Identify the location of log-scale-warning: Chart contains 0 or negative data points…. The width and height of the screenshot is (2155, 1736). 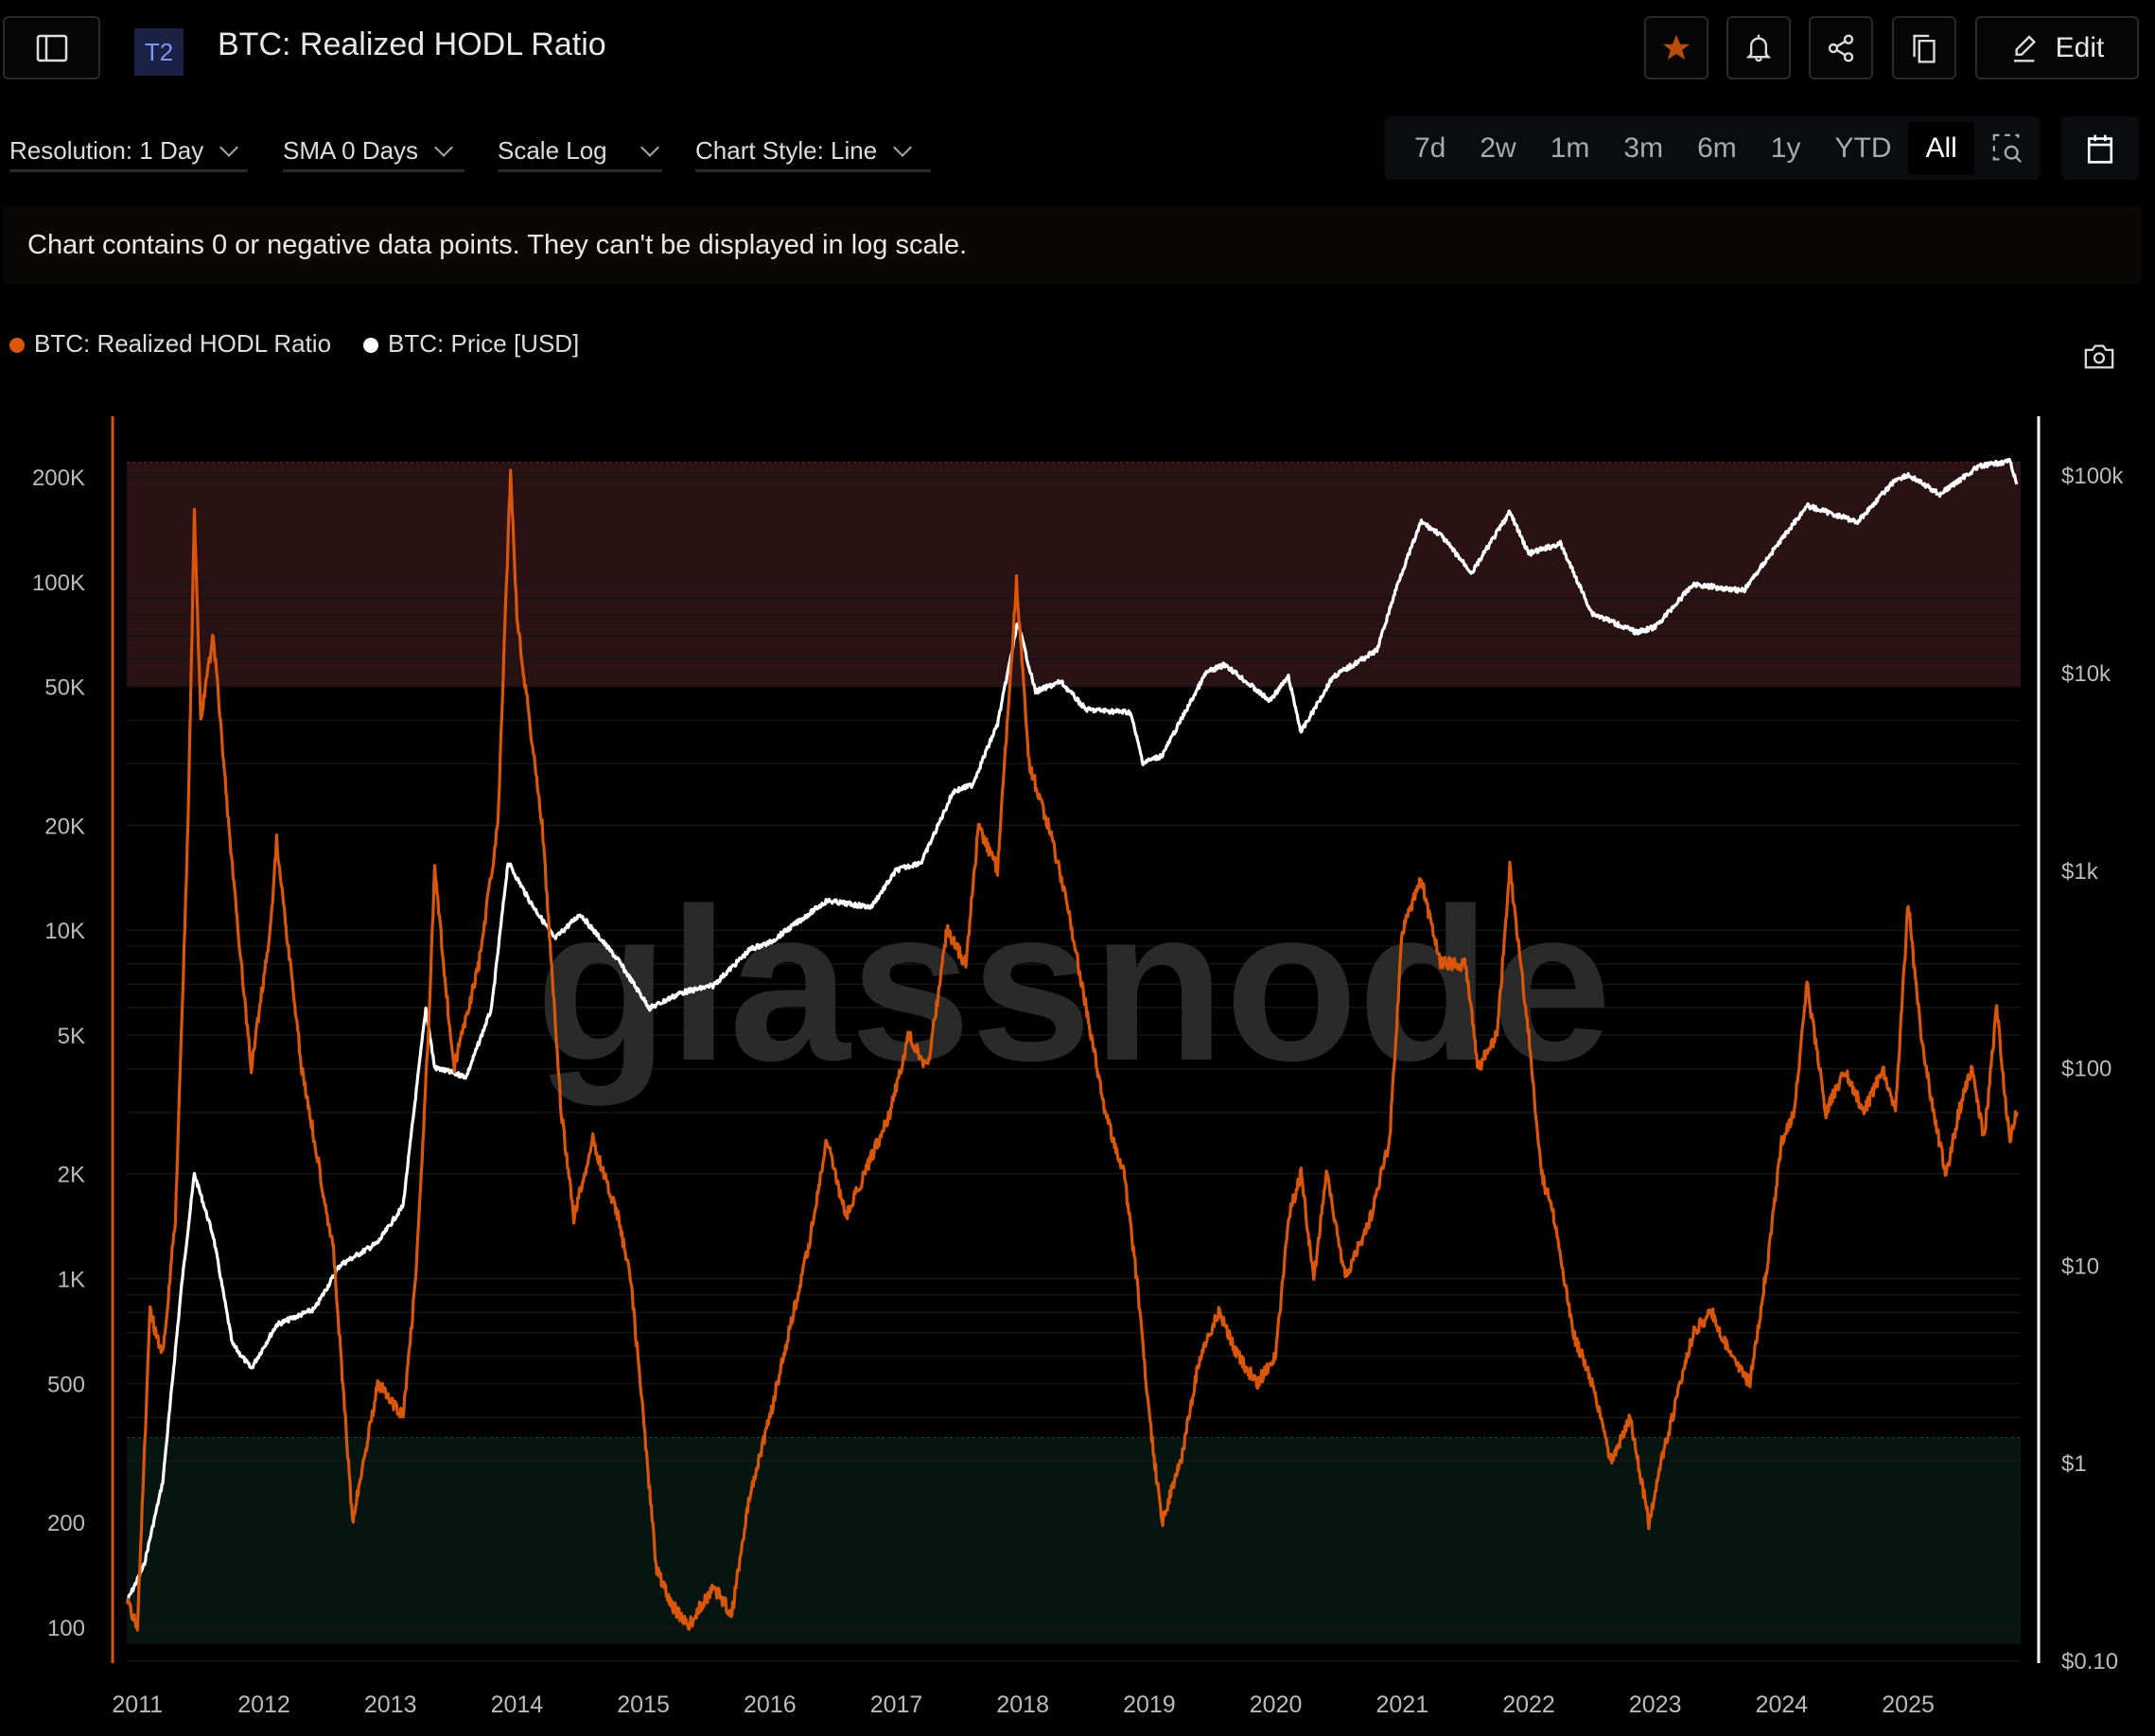
(1072, 245).